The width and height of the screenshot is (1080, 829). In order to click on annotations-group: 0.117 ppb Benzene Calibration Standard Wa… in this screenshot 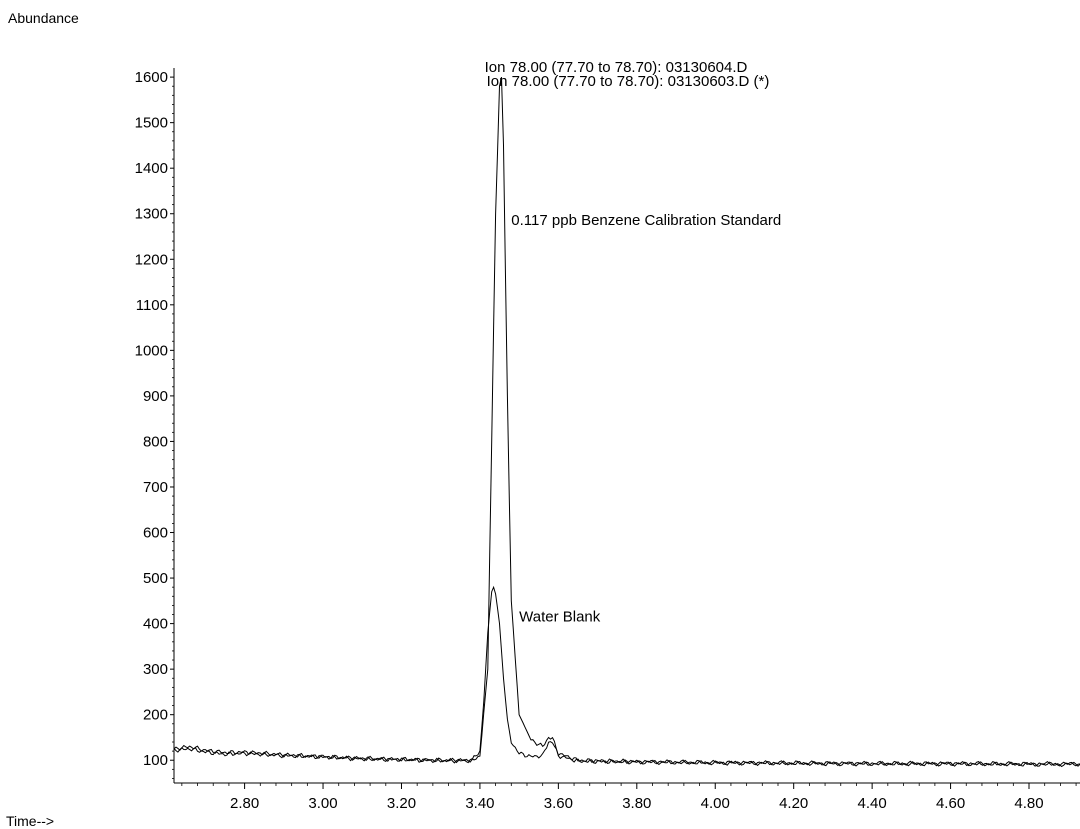, I will do `click(646, 418)`.